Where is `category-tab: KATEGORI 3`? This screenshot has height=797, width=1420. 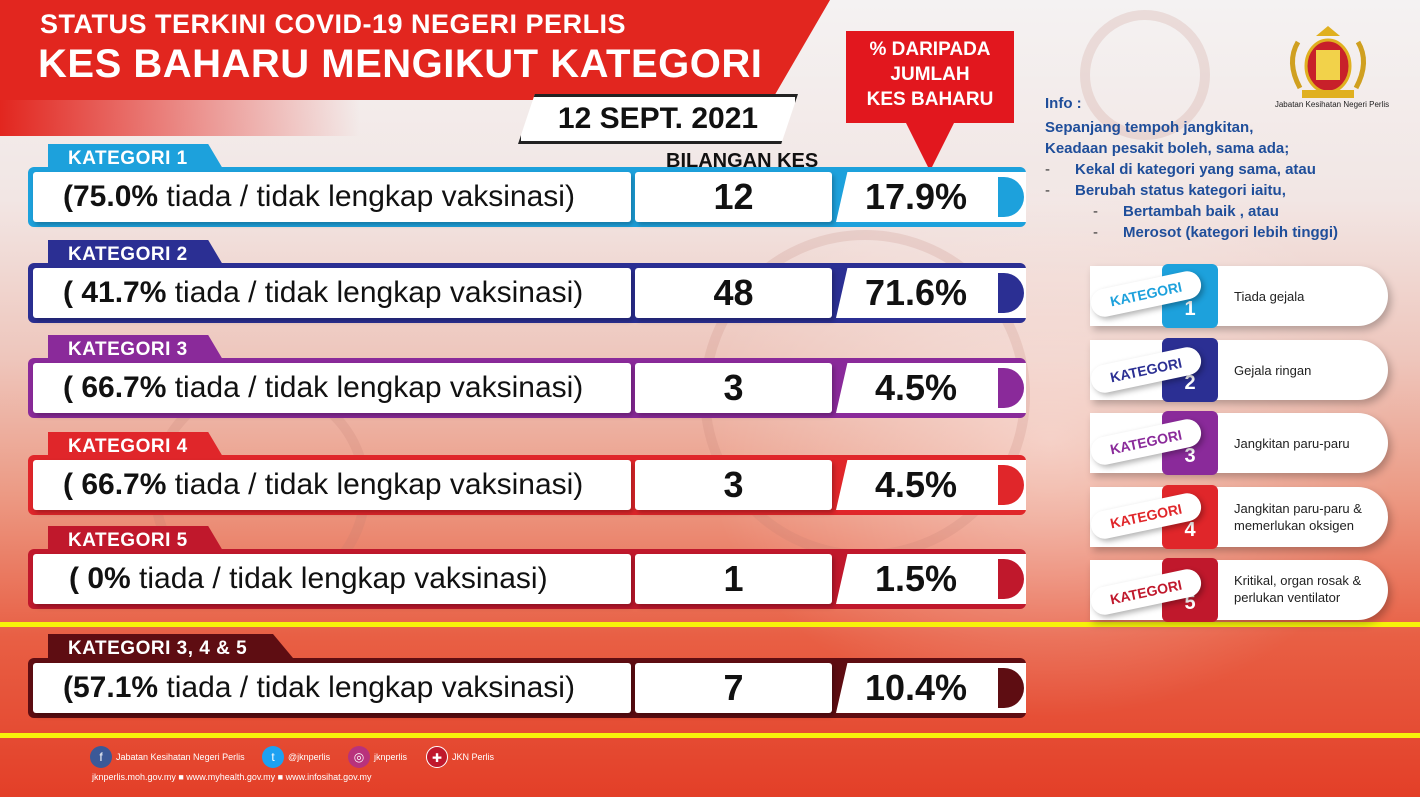 category-tab: KATEGORI 3 is located at coordinates (137, 350).